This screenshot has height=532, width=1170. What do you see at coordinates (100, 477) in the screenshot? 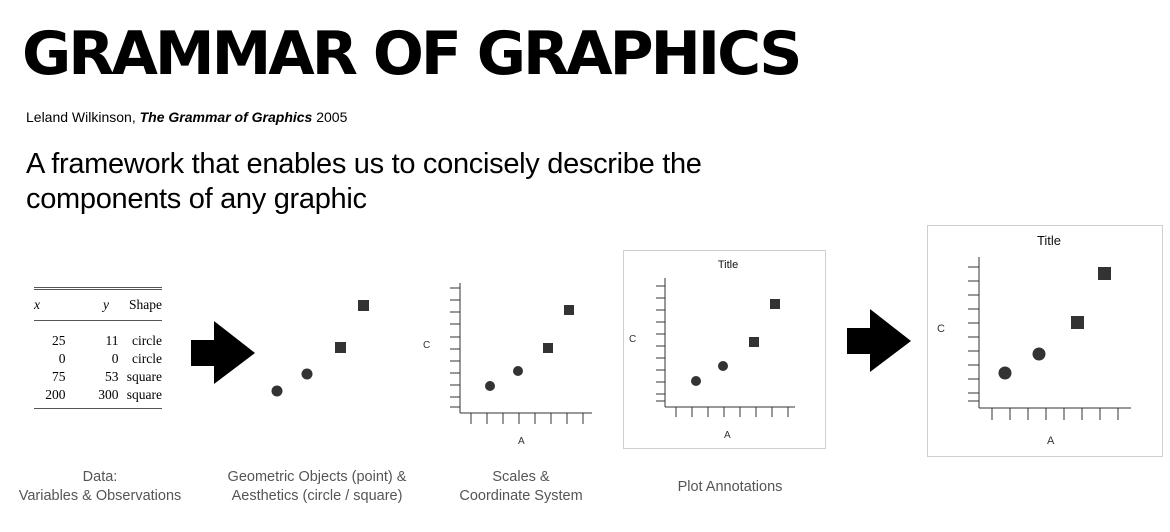
I see `caption-line: Data:` at bounding box center [100, 477].